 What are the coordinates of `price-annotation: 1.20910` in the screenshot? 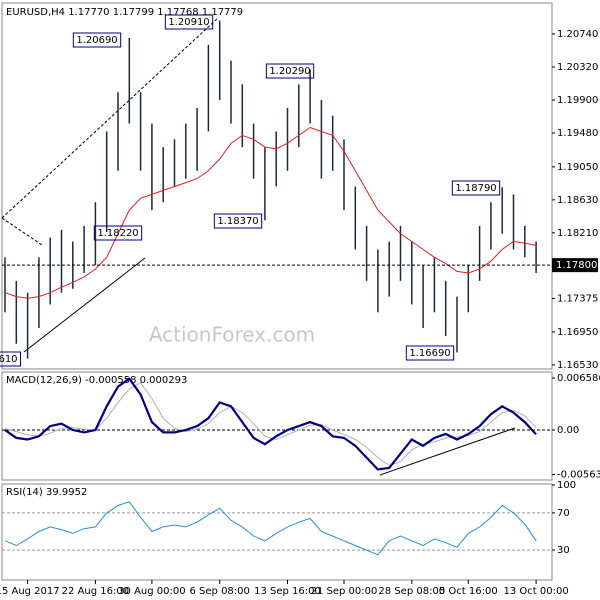 It's located at (188, 22).